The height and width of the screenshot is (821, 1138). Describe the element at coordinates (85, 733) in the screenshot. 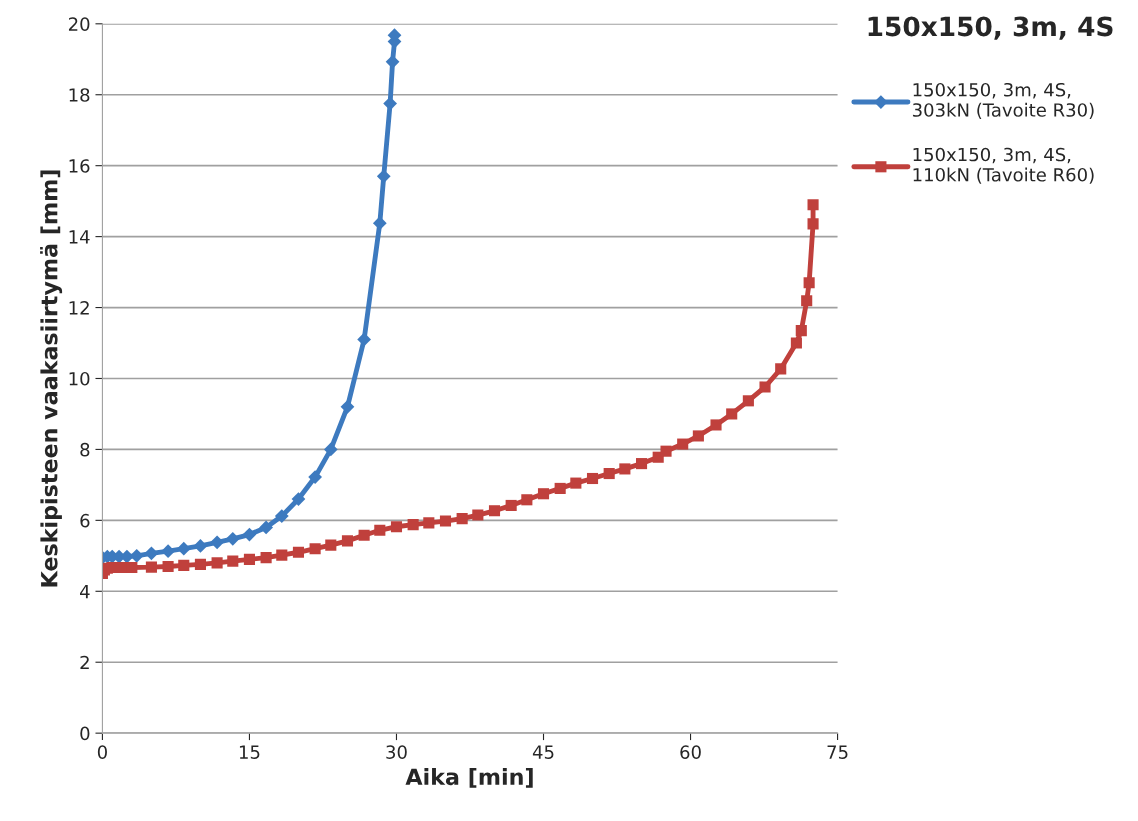

I see `y-tick-label: 0` at that location.